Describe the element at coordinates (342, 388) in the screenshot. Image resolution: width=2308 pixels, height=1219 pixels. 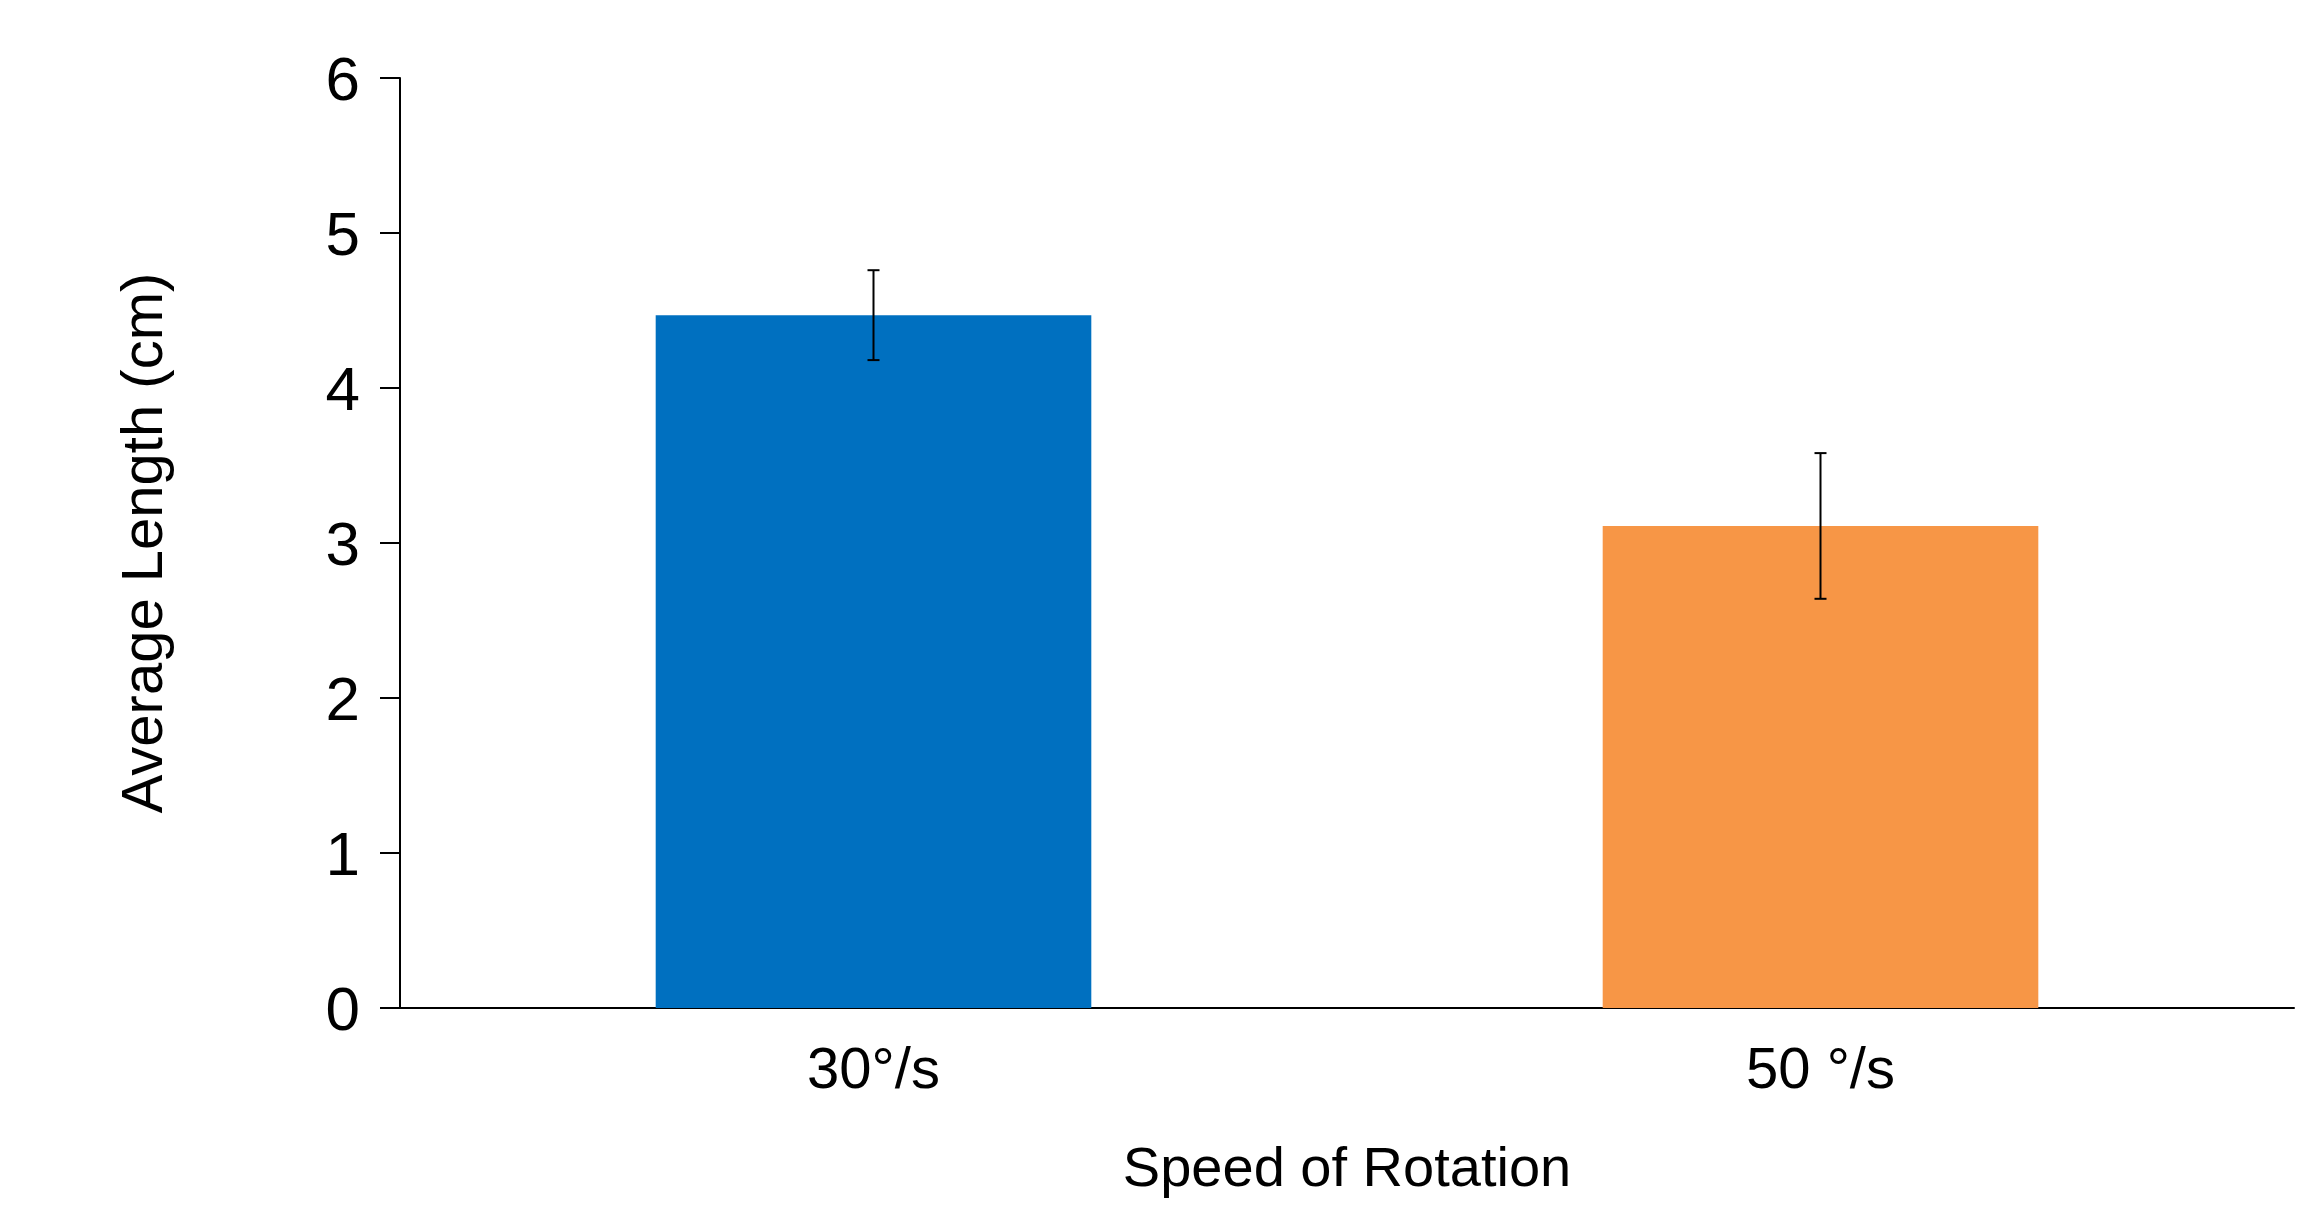
I see `y-tick-label: 4` at that location.